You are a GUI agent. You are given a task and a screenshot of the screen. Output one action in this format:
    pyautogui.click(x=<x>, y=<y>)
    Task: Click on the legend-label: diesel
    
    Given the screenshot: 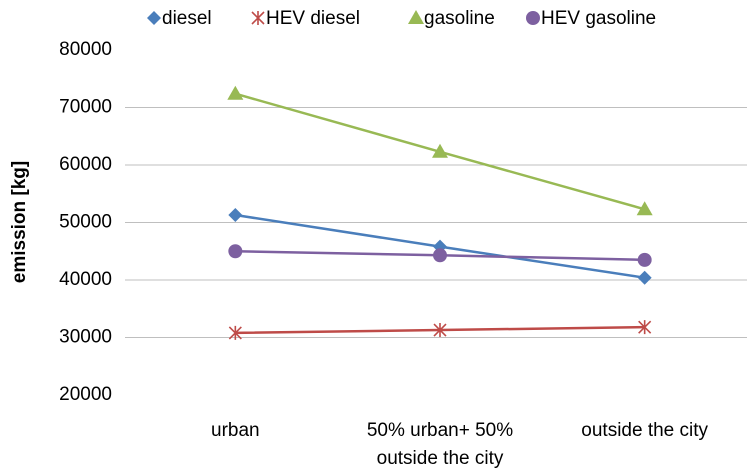 What is the action you would take?
    pyautogui.click(x=187, y=18)
    